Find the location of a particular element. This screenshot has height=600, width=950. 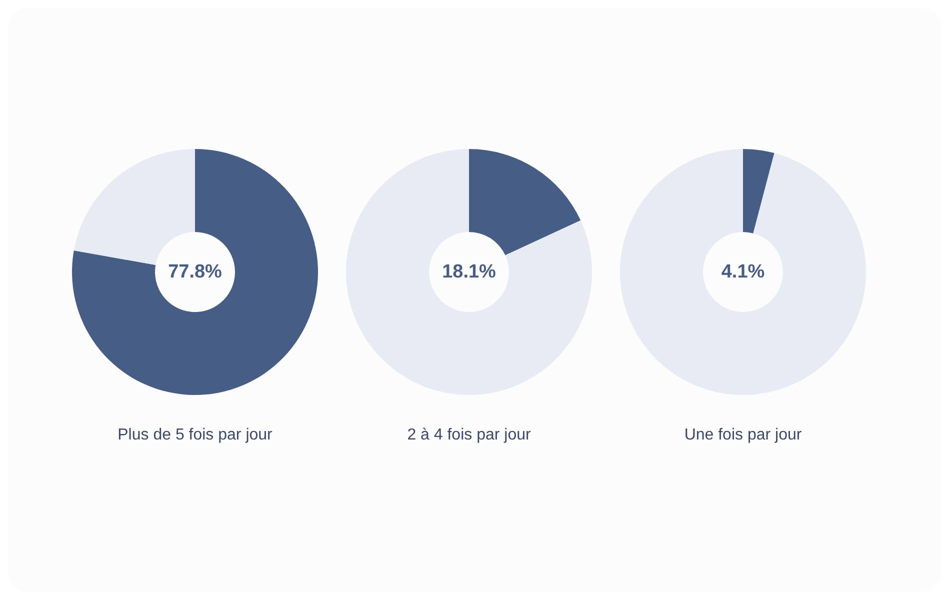

text: Une fois par jour is located at coordinates (743, 435).